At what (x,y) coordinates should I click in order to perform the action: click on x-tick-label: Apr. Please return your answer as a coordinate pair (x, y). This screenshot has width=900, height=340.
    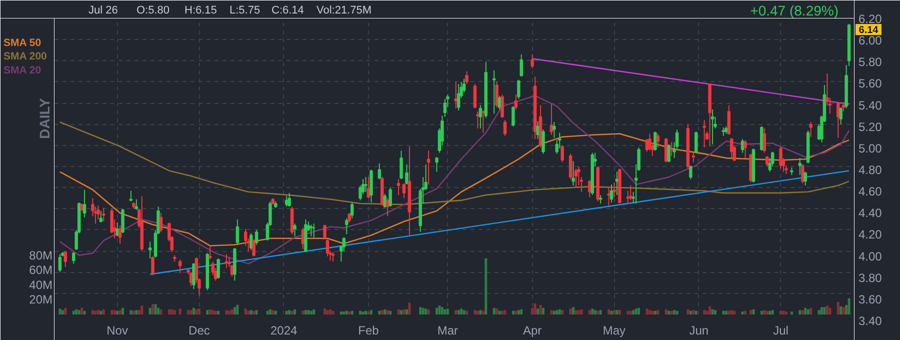
    Looking at the image, I should click on (532, 331).